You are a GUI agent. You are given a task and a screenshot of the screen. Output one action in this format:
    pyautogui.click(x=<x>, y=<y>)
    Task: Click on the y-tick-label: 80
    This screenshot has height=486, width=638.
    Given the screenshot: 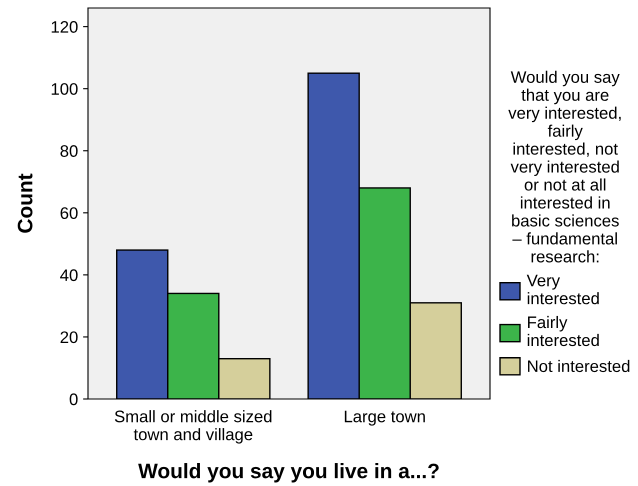 What is the action you would take?
    pyautogui.click(x=69, y=151)
    